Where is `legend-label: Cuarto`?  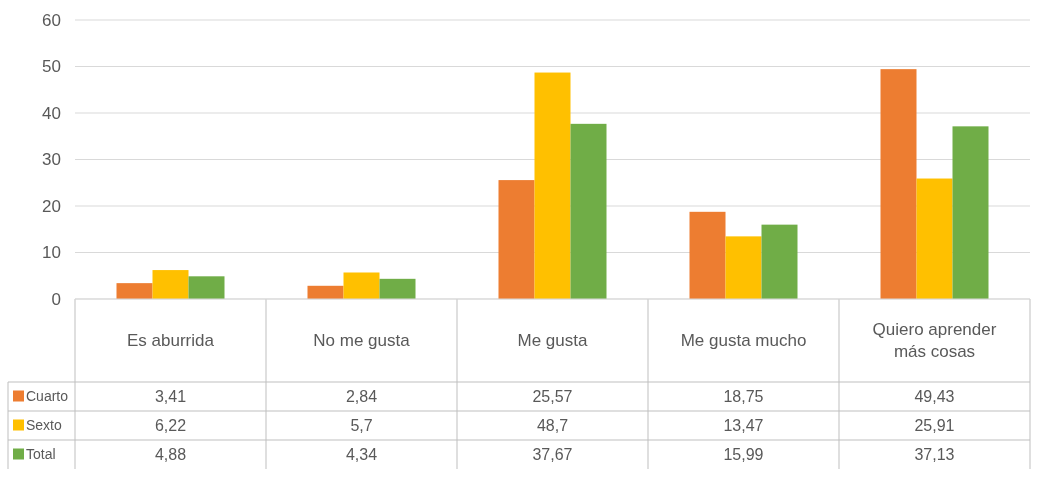
legend-label: Cuarto is located at coordinates (47, 396).